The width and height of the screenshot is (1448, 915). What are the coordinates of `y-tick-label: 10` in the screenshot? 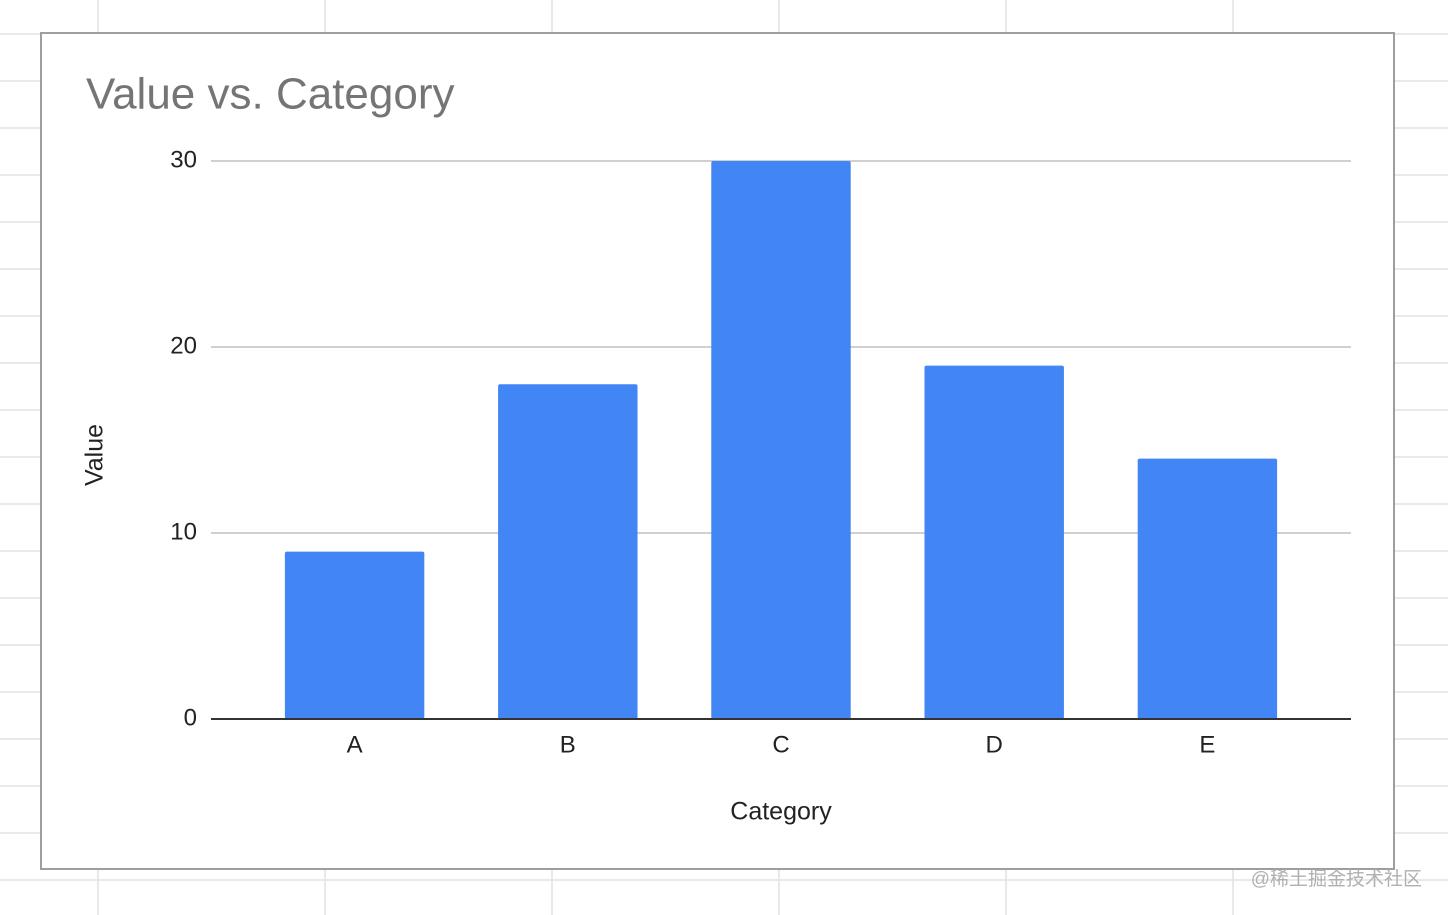 It's located at (183, 531).